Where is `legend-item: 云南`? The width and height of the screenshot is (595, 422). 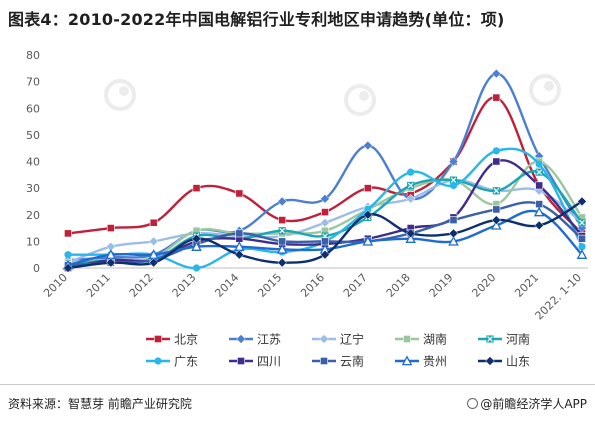 legend-item: 云南 is located at coordinates (338, 361).